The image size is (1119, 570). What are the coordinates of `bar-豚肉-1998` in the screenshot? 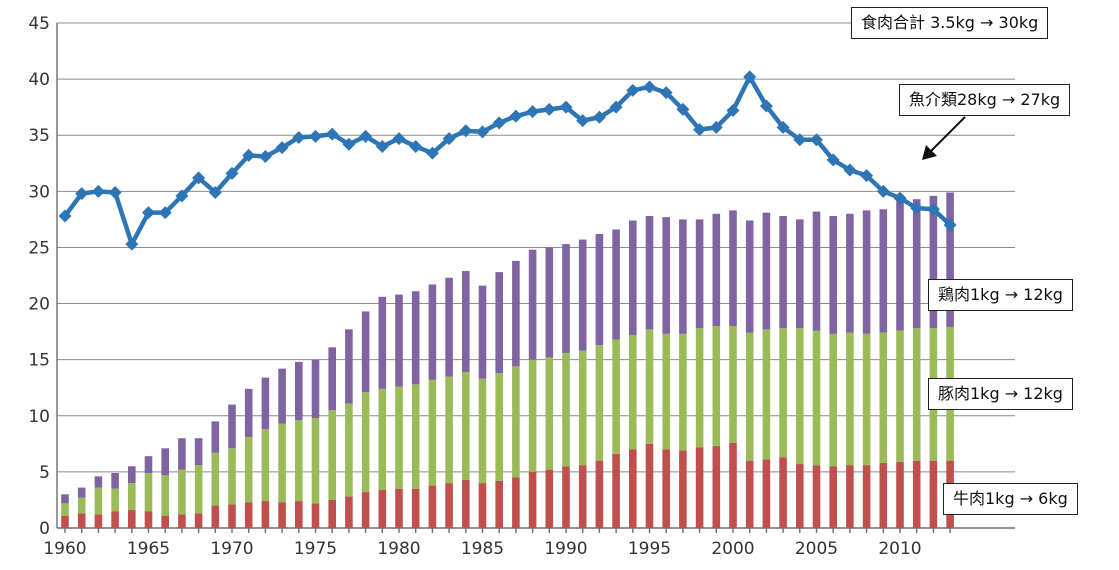 It's located at (699, 388).